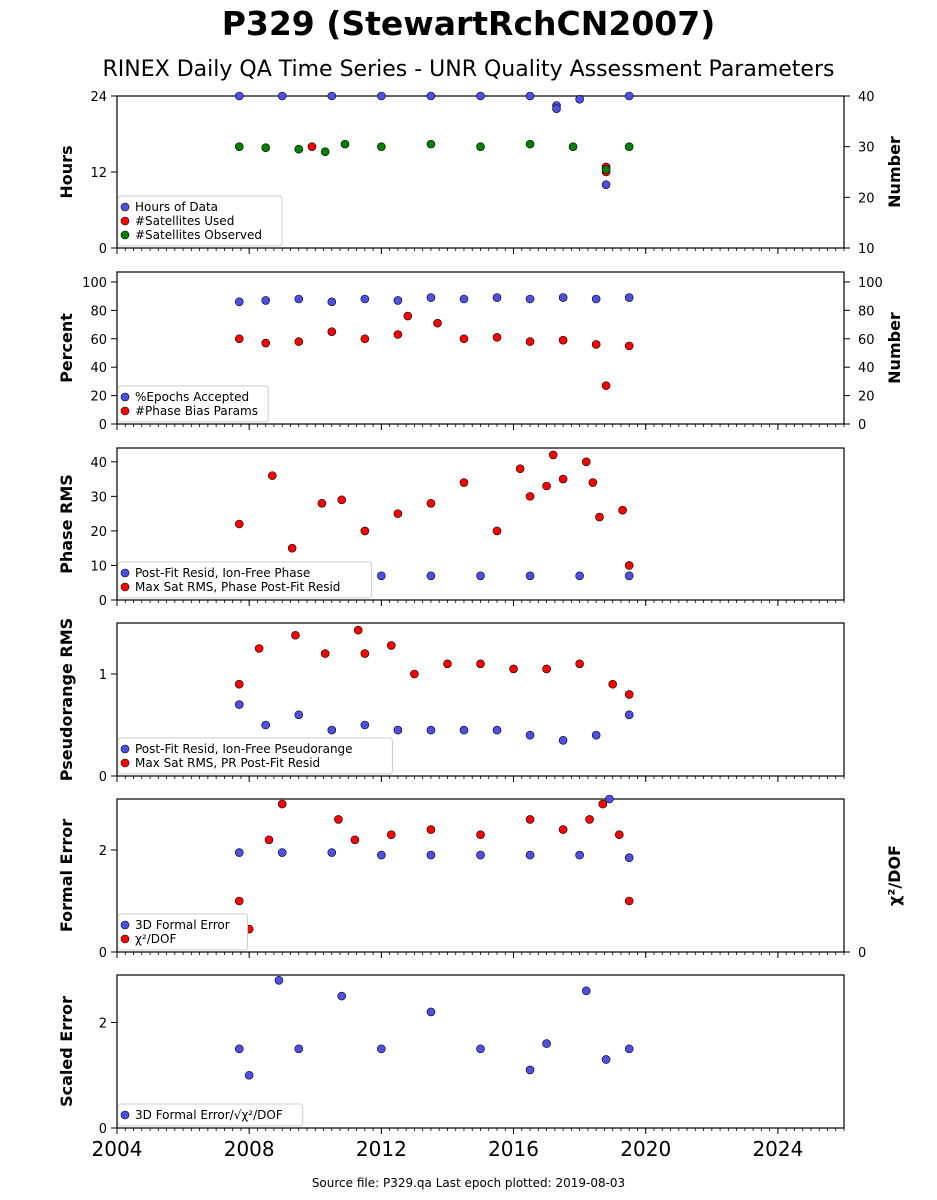  I want to click on legend-label: %Epochs Accepted, so click(192, 397).